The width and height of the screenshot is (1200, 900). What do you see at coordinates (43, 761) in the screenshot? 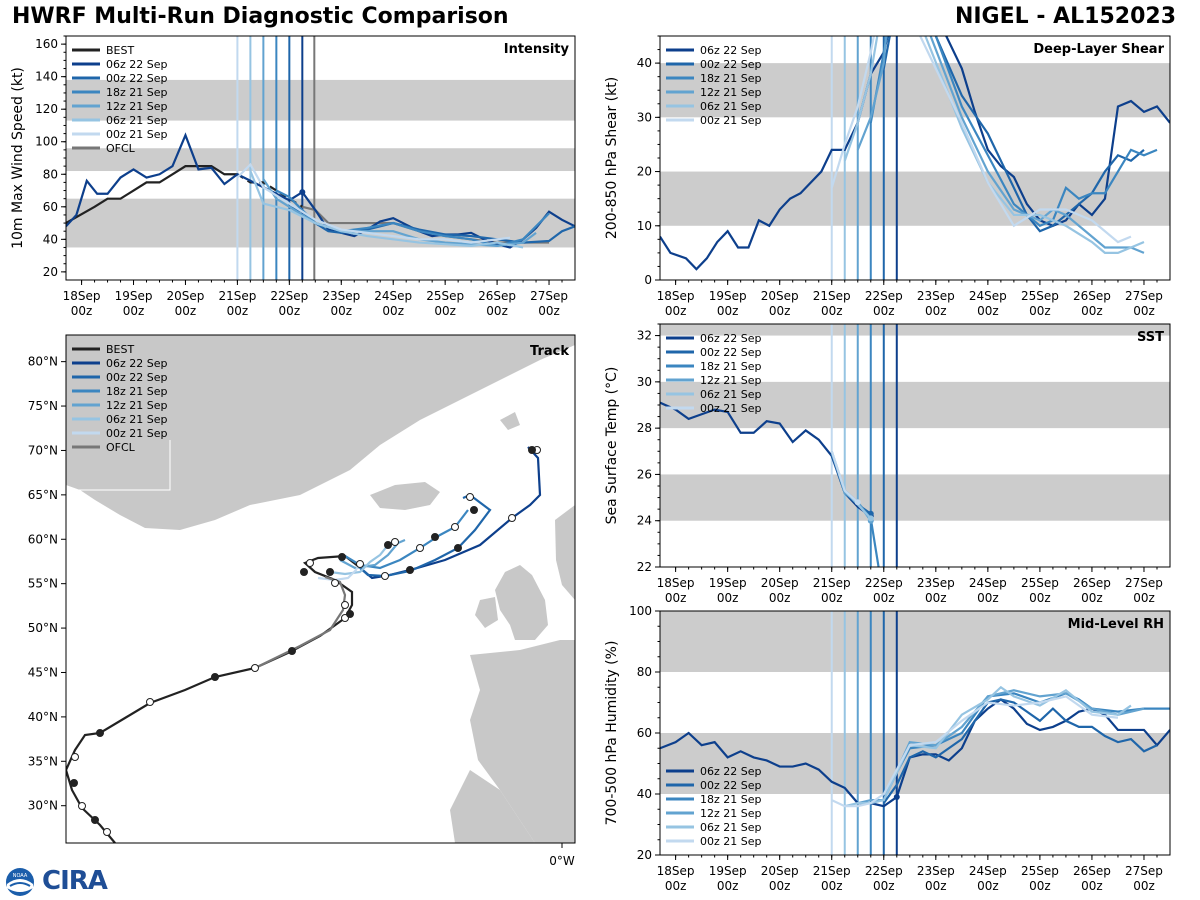
I see `lat-tick-label: 35°N` at bounding box center [43, 761].